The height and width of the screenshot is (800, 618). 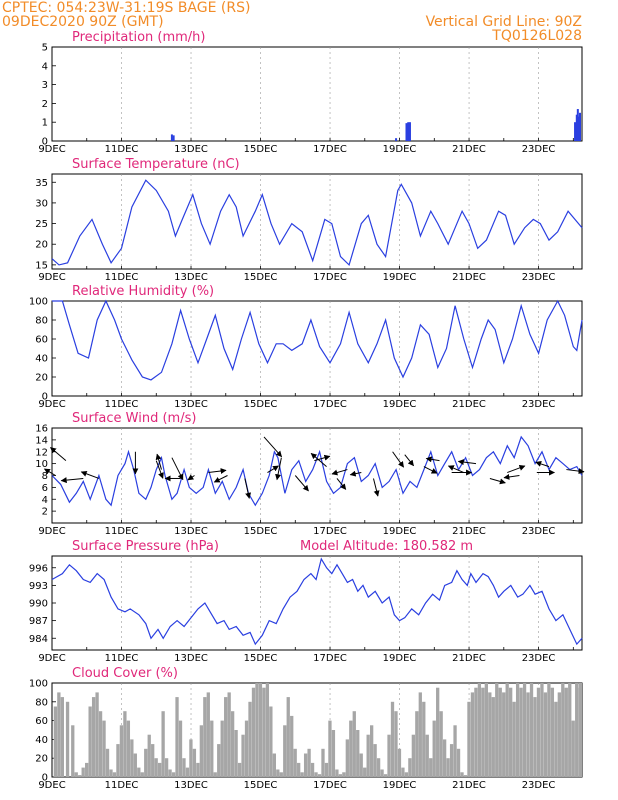 What do you see at coordinates (469, 277) in the screenshot?
I see `temp-x-tick: 21DEC` at bounding box center [469, 277].